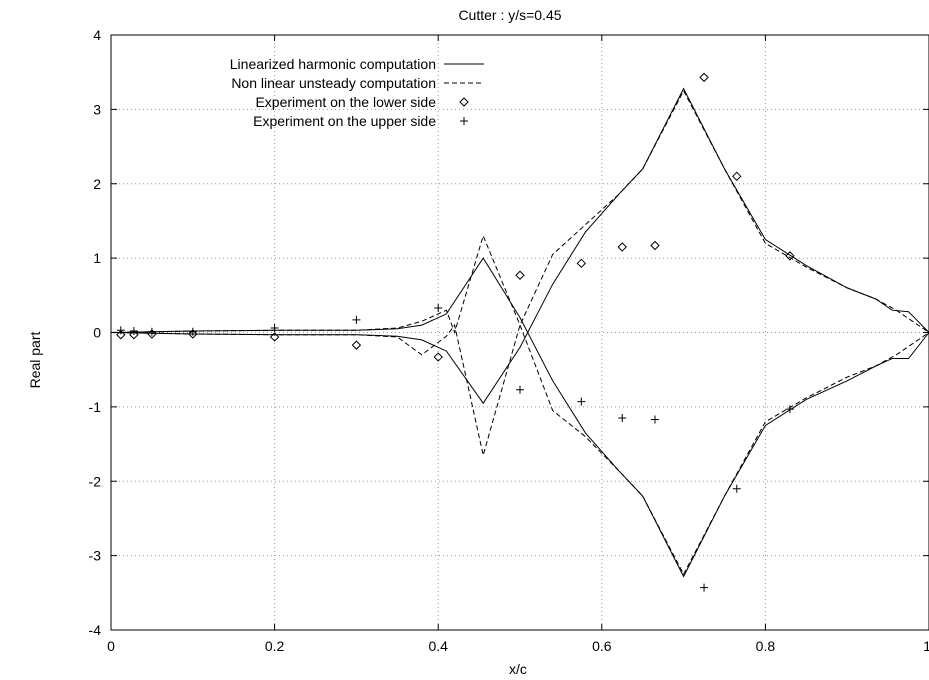 This screenshot has width=929, height=680. I want to click on legend-label: Experiment on the upper side, so click(344, 121).